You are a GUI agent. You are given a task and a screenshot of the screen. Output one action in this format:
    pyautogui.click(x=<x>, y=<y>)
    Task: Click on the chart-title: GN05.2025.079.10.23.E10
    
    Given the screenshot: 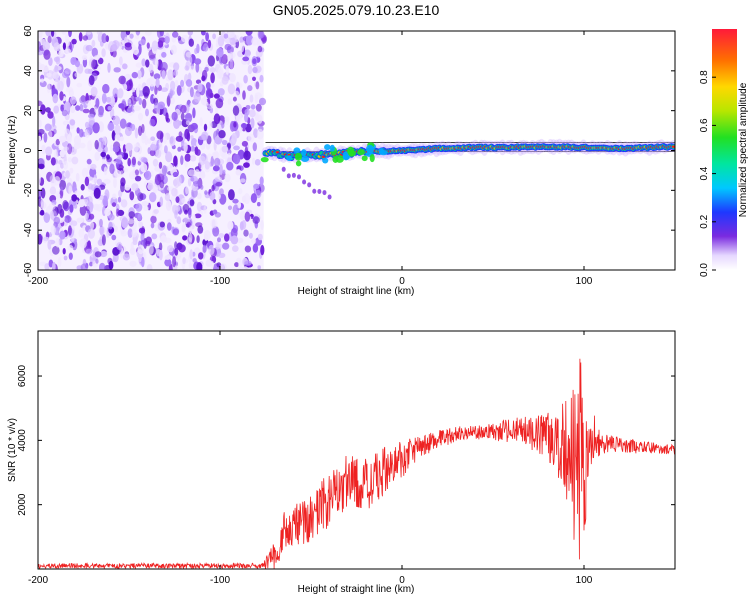 What is the action you would take?
    pyautogui.click(x=356, y=10)
    